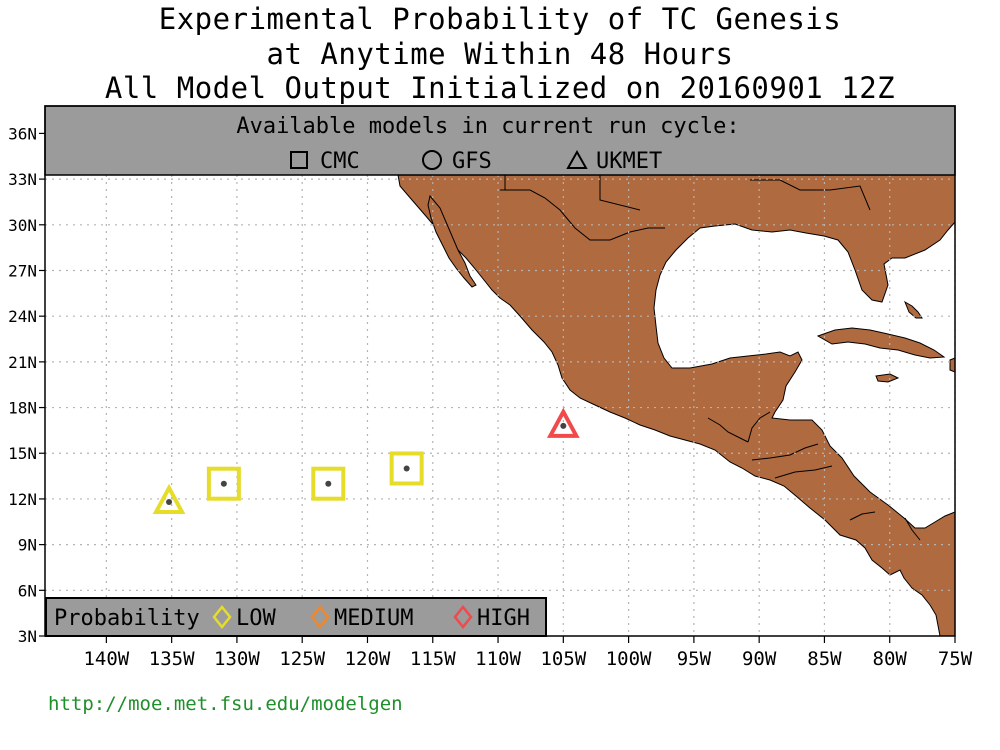 The width and height of the screenshot is (1000, 750). Describe the element at coordinates (629, 659) in the screenshot. I see `lon-label: 100W` at that location.